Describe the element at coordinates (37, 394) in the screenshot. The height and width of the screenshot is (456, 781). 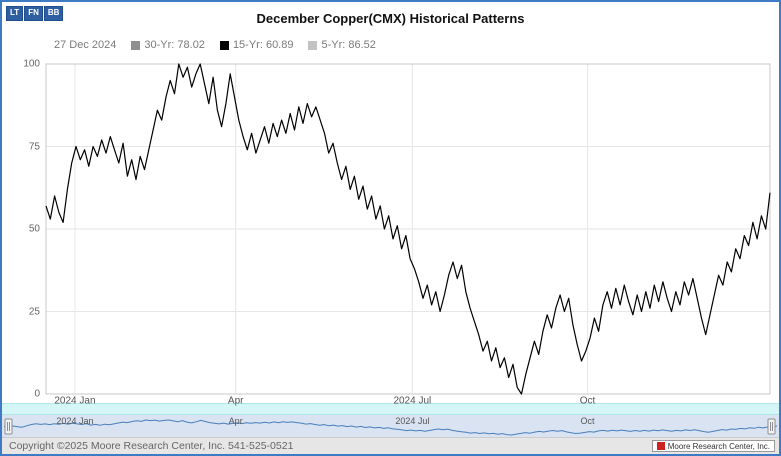
I see `y-tick-label: 0` at that location.